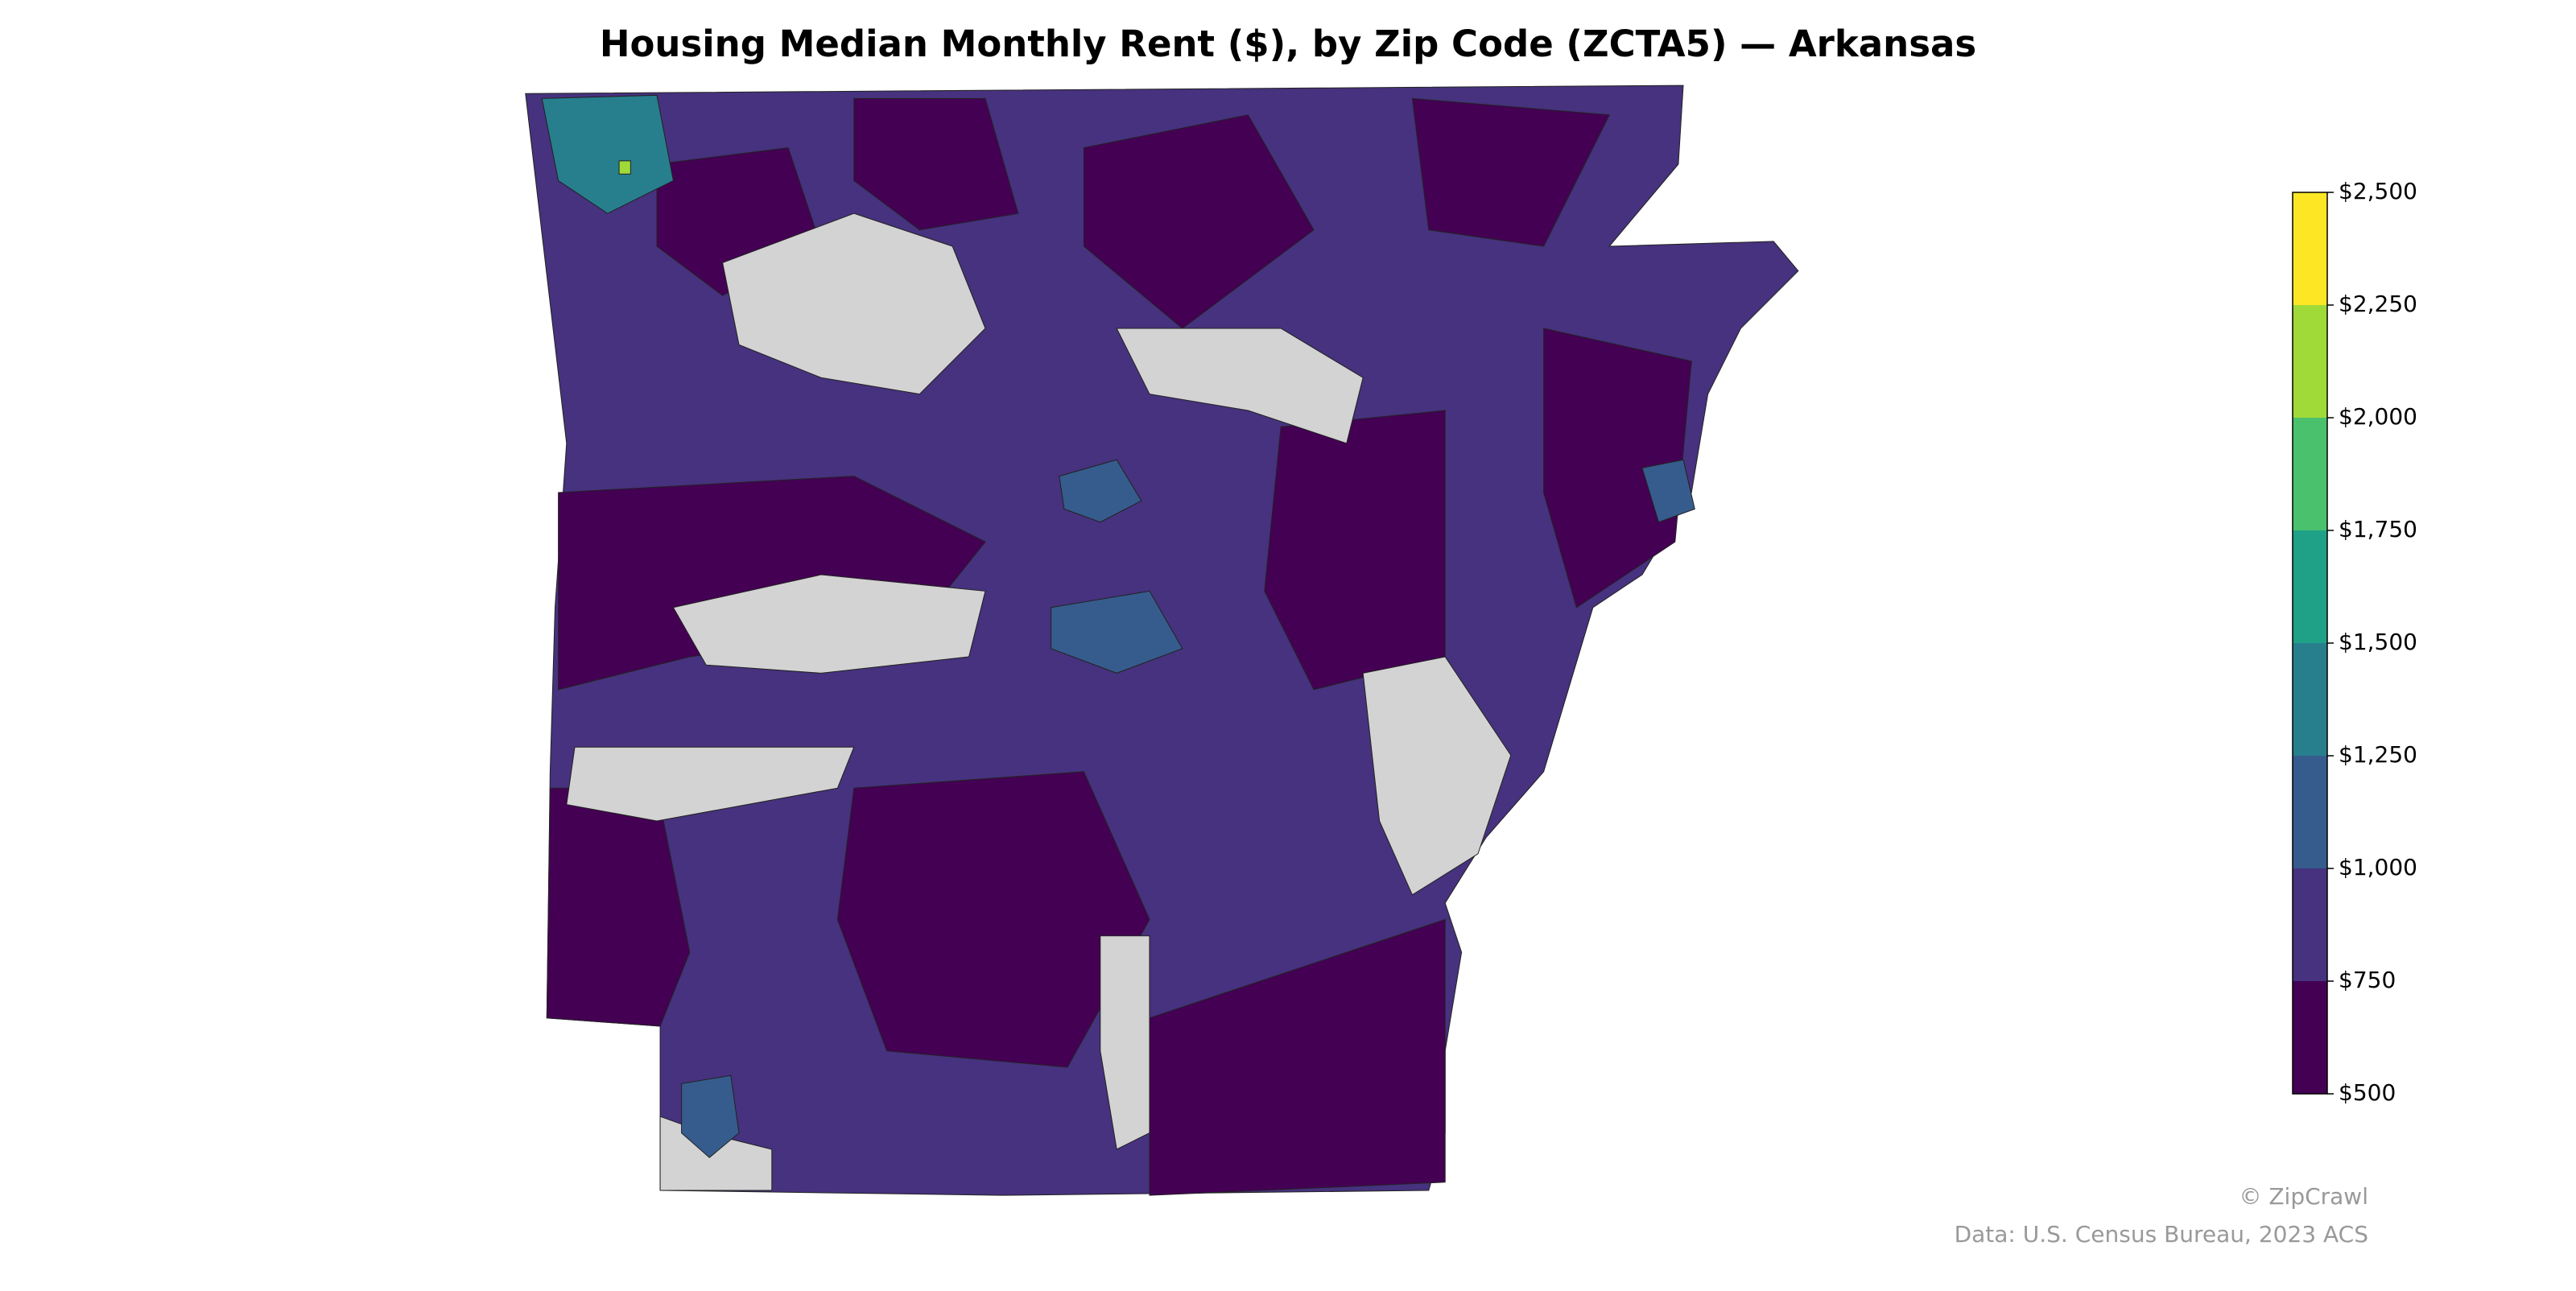 Image resolution: width=2576 pixels, height=1291 pixels. What do you see at coordinates (2378, 642) in the screenshot?
I see `colorbar-tick-label: $1,500` at bounding box center [2378, 642].